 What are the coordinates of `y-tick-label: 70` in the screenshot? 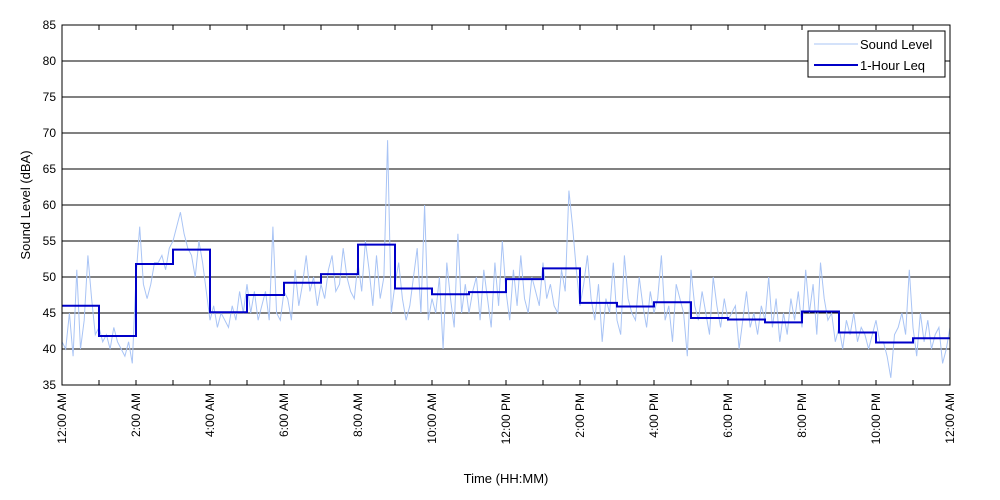 It's located at (50, 133).